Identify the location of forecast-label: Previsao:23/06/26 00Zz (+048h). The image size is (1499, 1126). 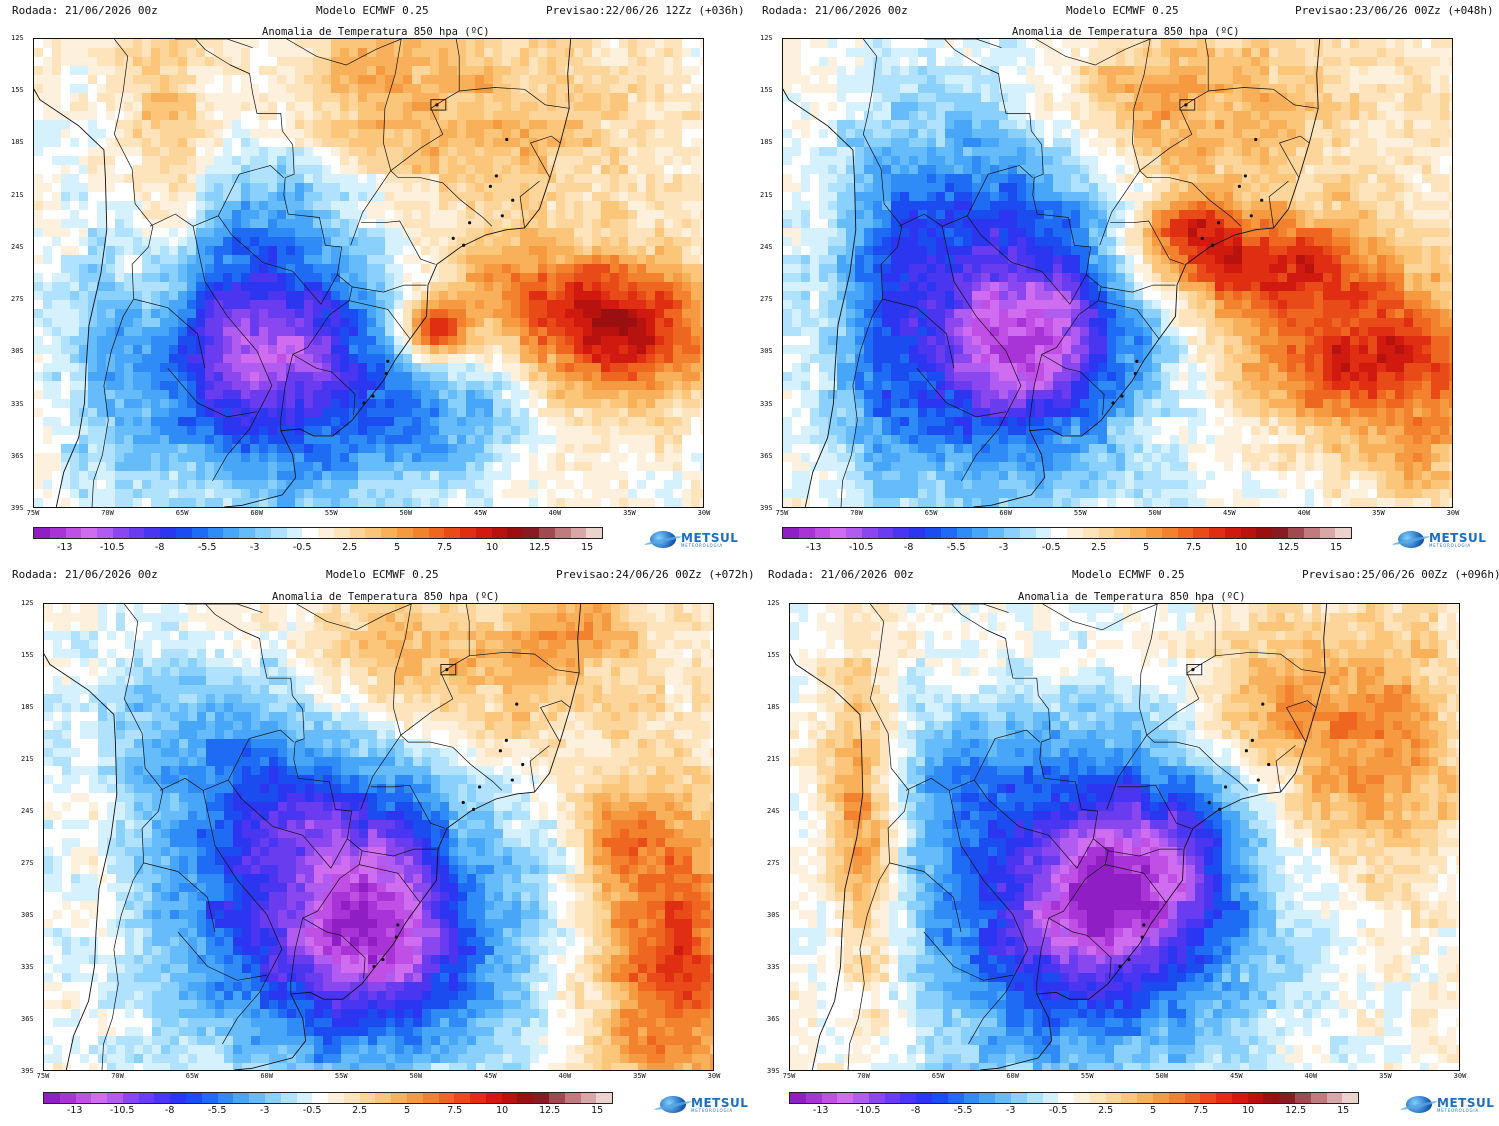
(1394, 10).